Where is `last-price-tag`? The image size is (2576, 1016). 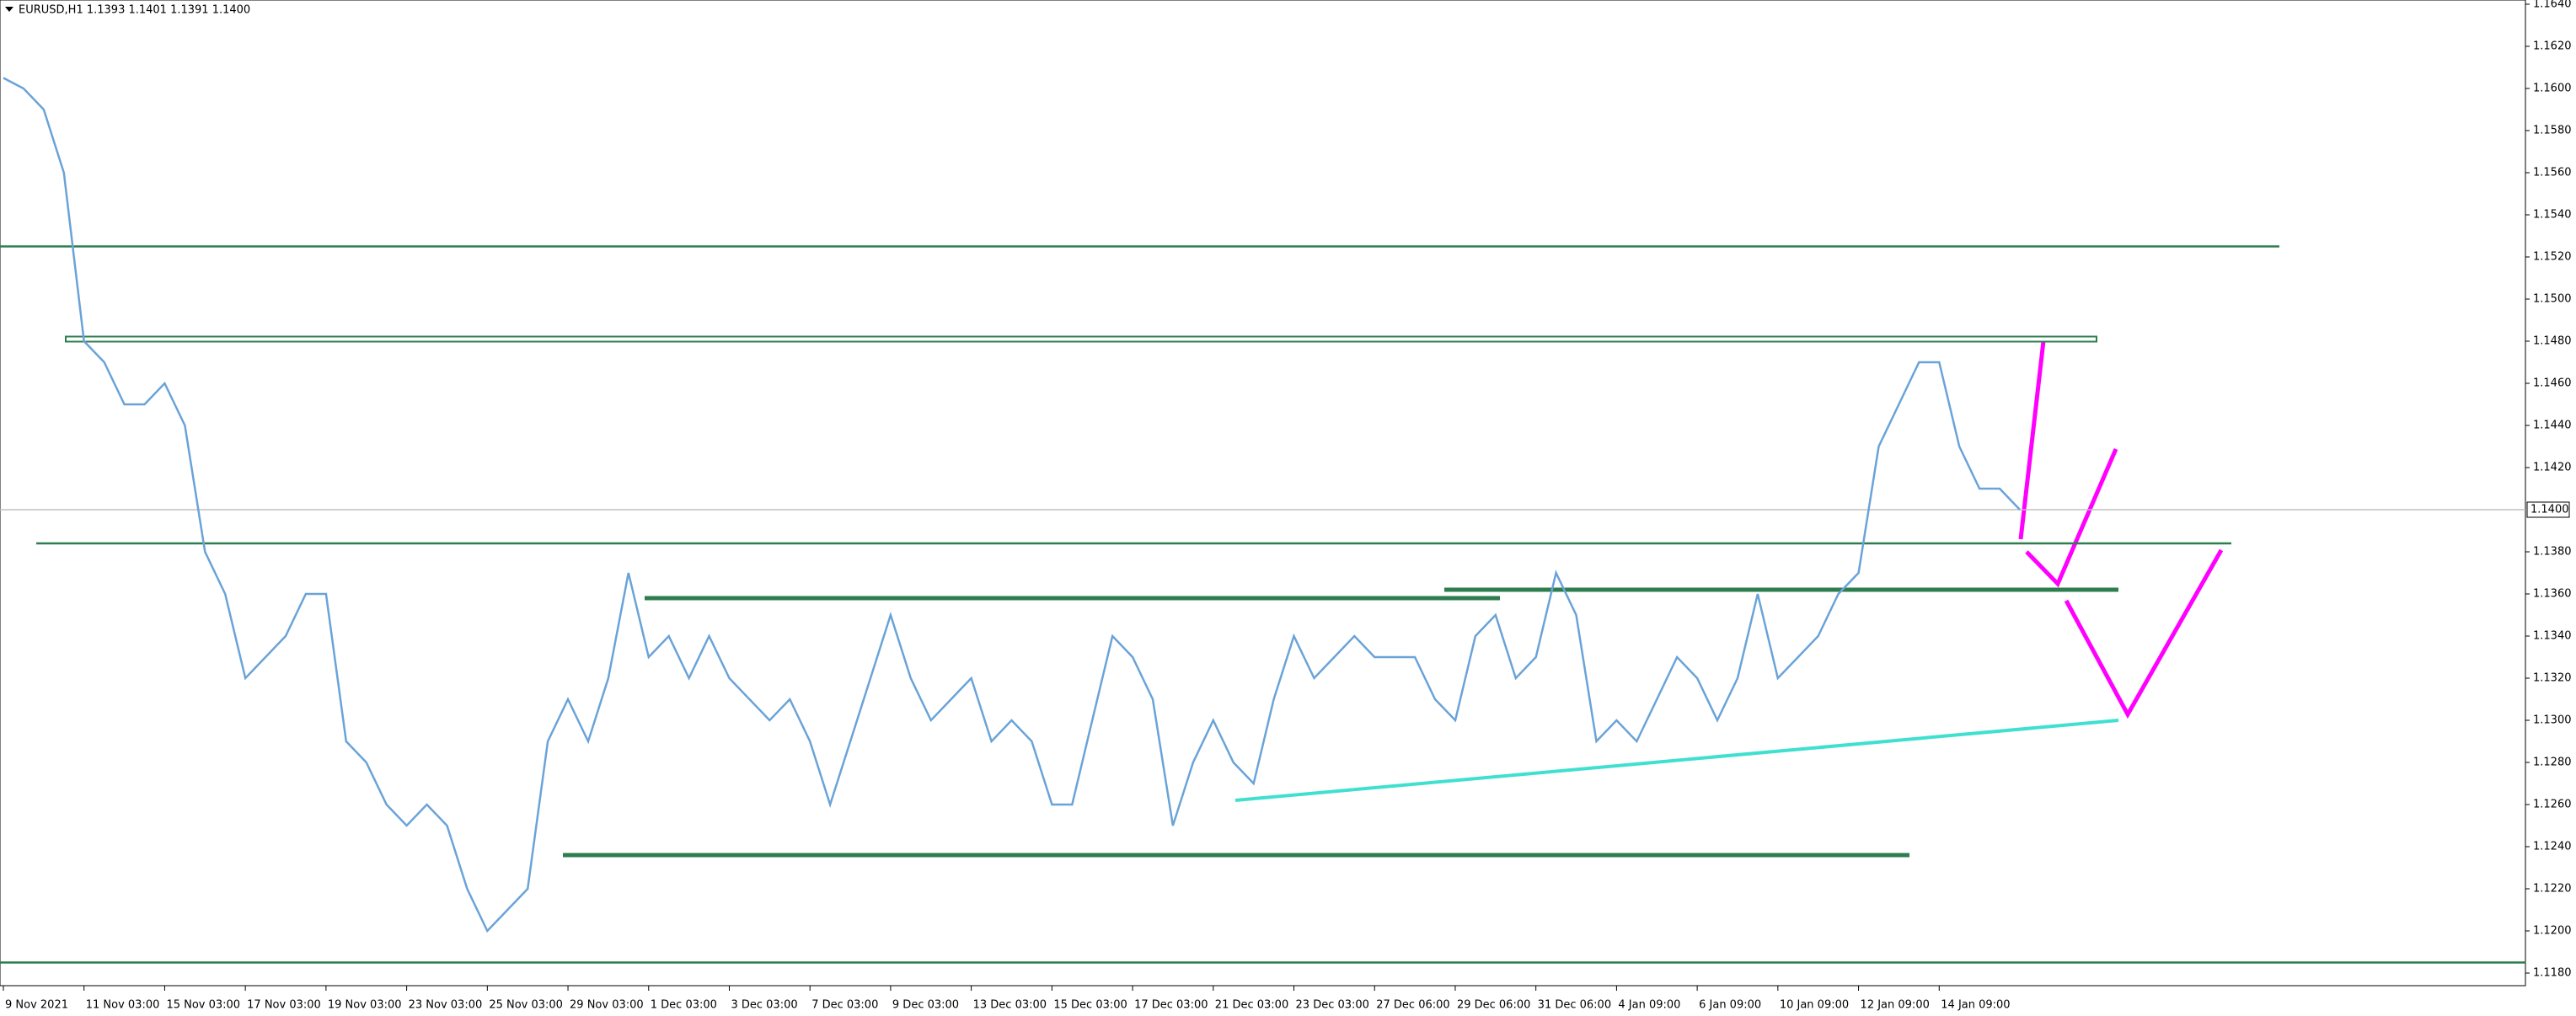 last-price-tag is located at coordinates (2548, 509).